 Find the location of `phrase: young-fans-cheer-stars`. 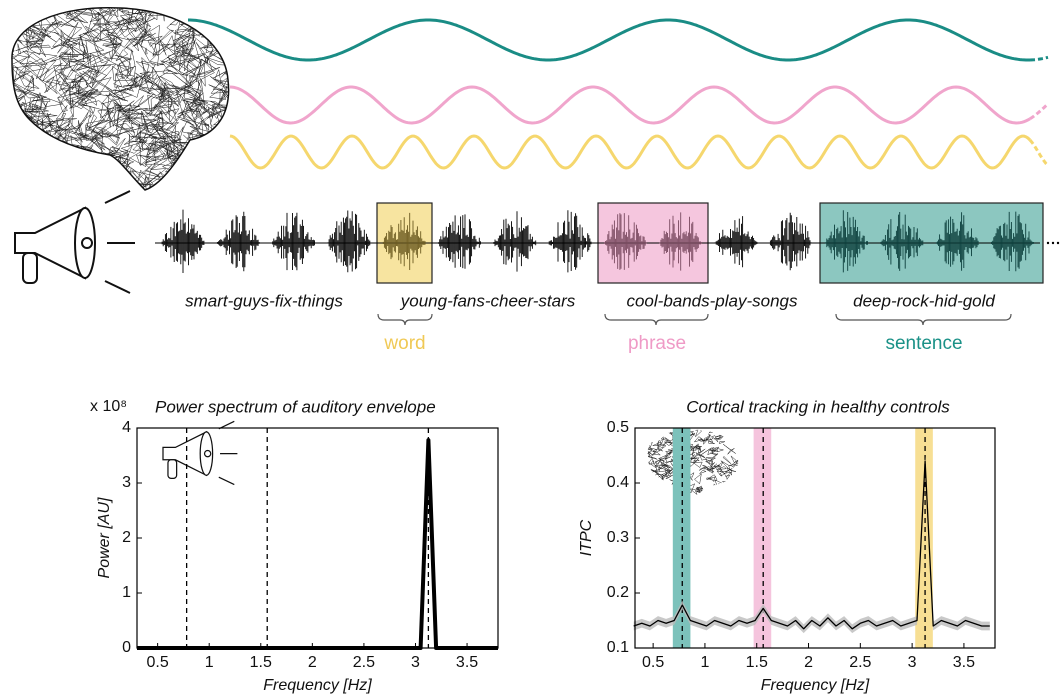

phrase: young-fans-cheer-stars is located at coordinates (488, 300).